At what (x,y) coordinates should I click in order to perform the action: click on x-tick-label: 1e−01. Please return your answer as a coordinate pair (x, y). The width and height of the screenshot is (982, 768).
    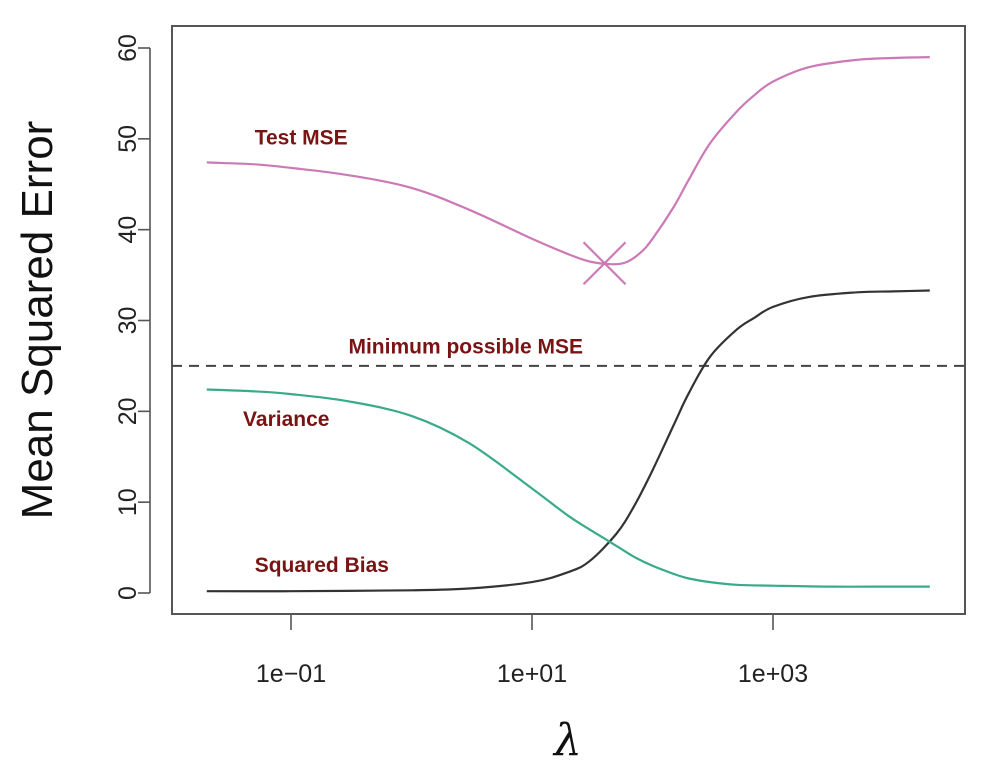
    Looking at the image, I should click on (291, 674).